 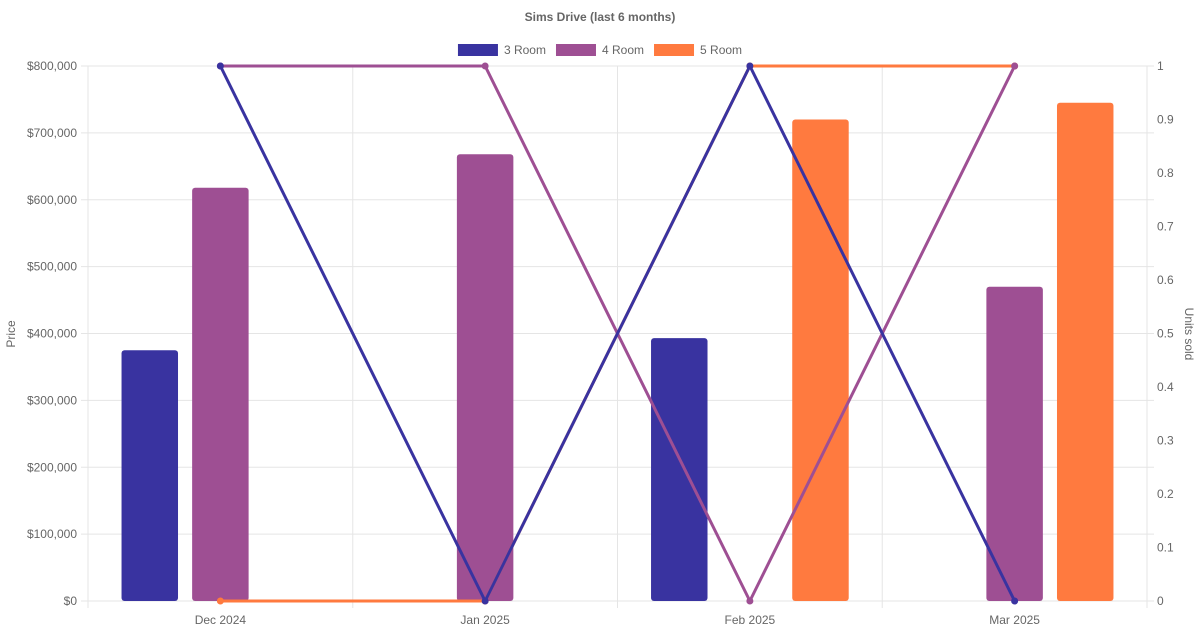 What do you see at coordinates (750, 620) in the screenshot?
I see `x-tick-label: Feb 2025` at bounding box center [750, 620].